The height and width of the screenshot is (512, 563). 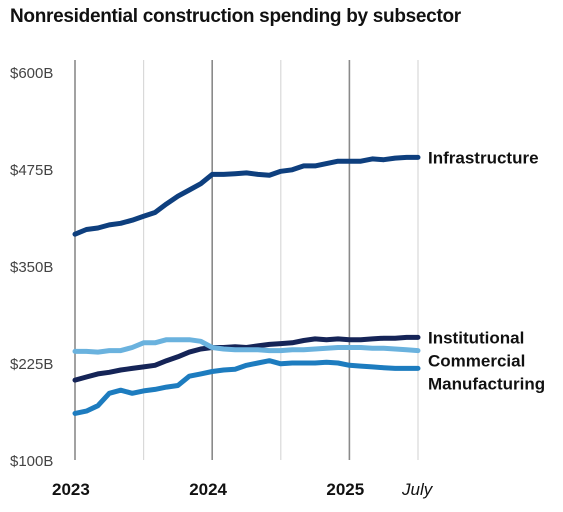 I want to click on x-tick-label: July, so click(x=417, y=489).